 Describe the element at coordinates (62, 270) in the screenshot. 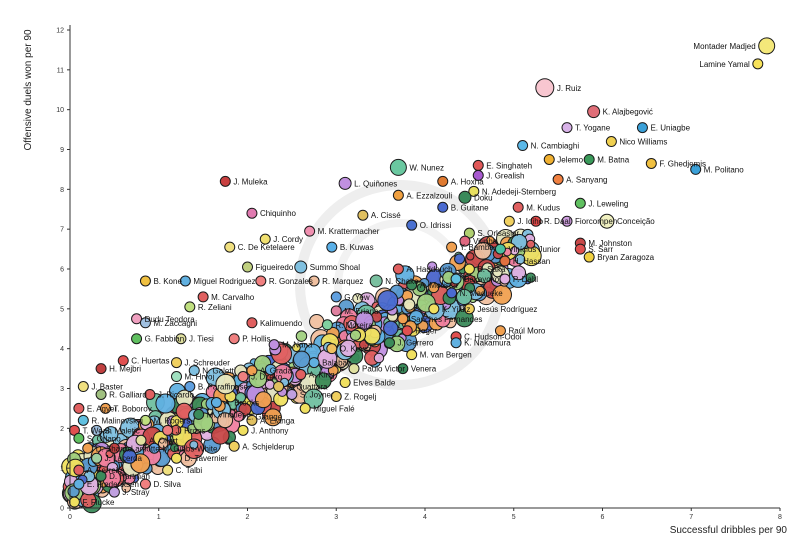

I see `y-tick-label: 6` at that location.